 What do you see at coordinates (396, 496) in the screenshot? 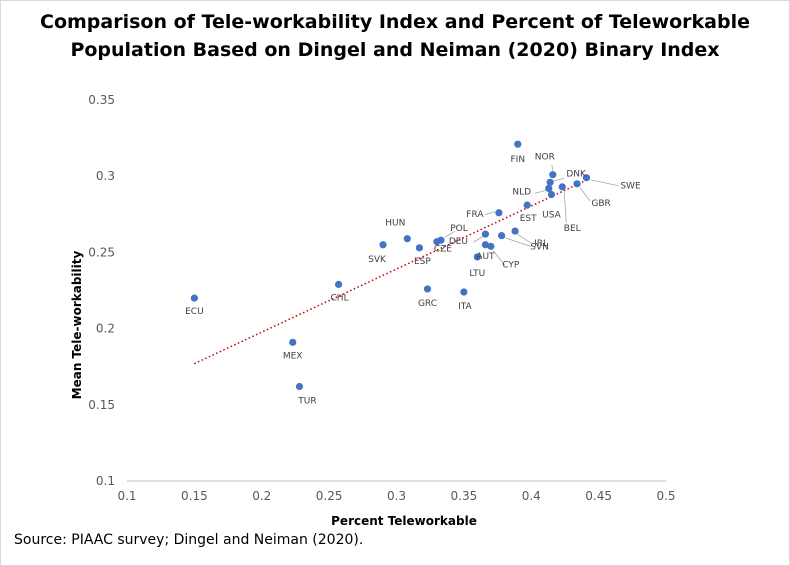
I see `x-tick-label: 0.3` at bounding box center [396, 496].